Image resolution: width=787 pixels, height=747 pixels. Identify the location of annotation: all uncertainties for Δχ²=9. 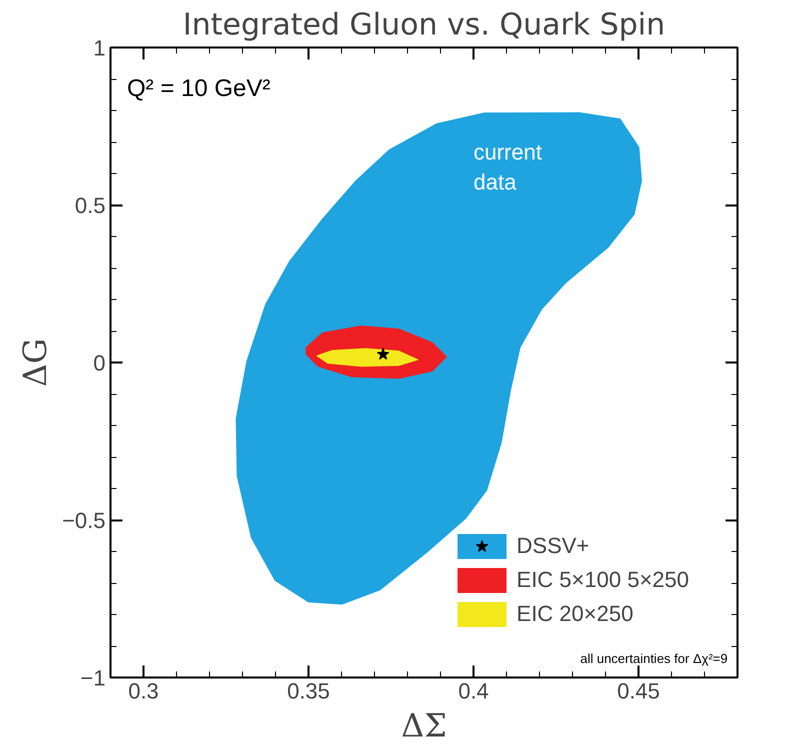
(654, 658).